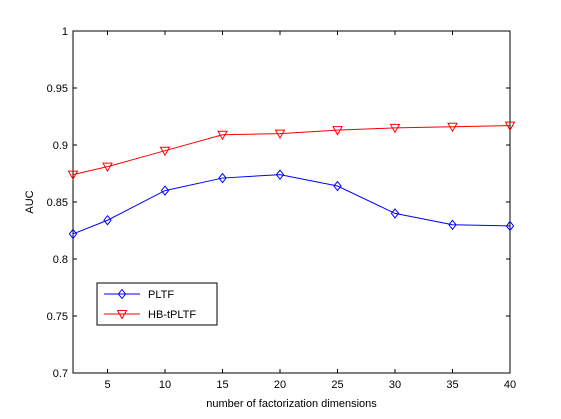 The image size is (561, 419). What do you see at coordinates (395, 385) in the screenshot?
I see `x-tick-label: 30` at bounding box center [395, 385].